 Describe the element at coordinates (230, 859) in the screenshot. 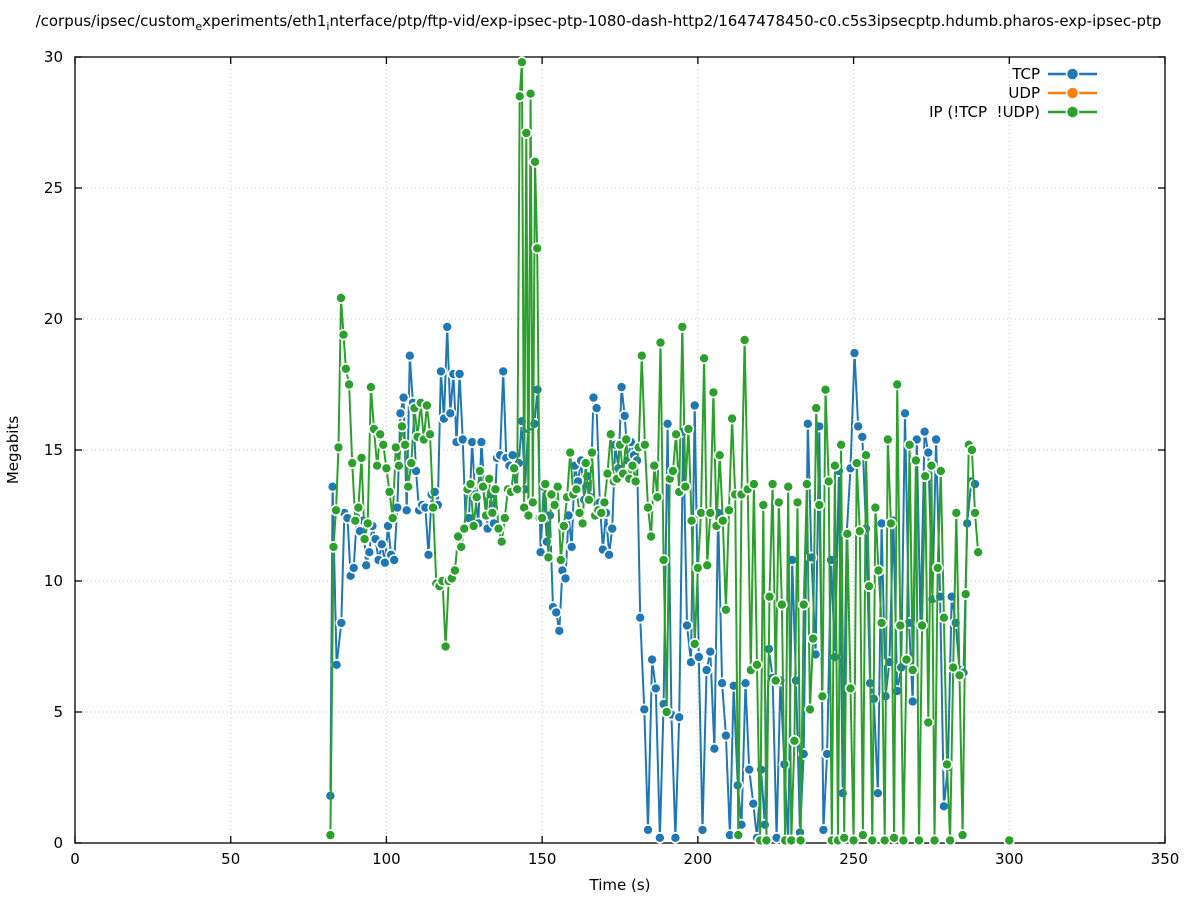

I see `x-tick-label: 50` at that location.